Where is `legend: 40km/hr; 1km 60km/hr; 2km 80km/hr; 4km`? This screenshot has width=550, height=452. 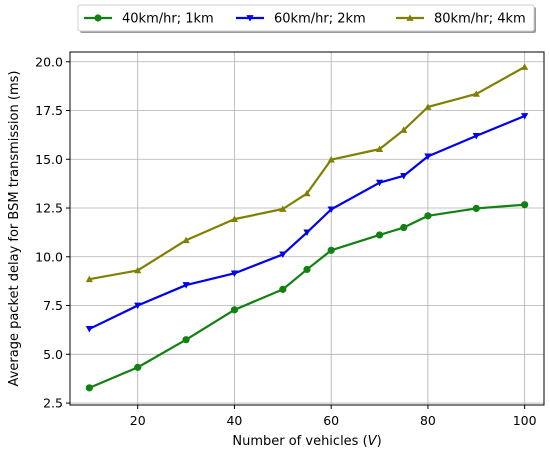 legend: 40km/hr; 1km 60km/hr; 2km 80km/hr; 4km is located at coordinates (306, 18).